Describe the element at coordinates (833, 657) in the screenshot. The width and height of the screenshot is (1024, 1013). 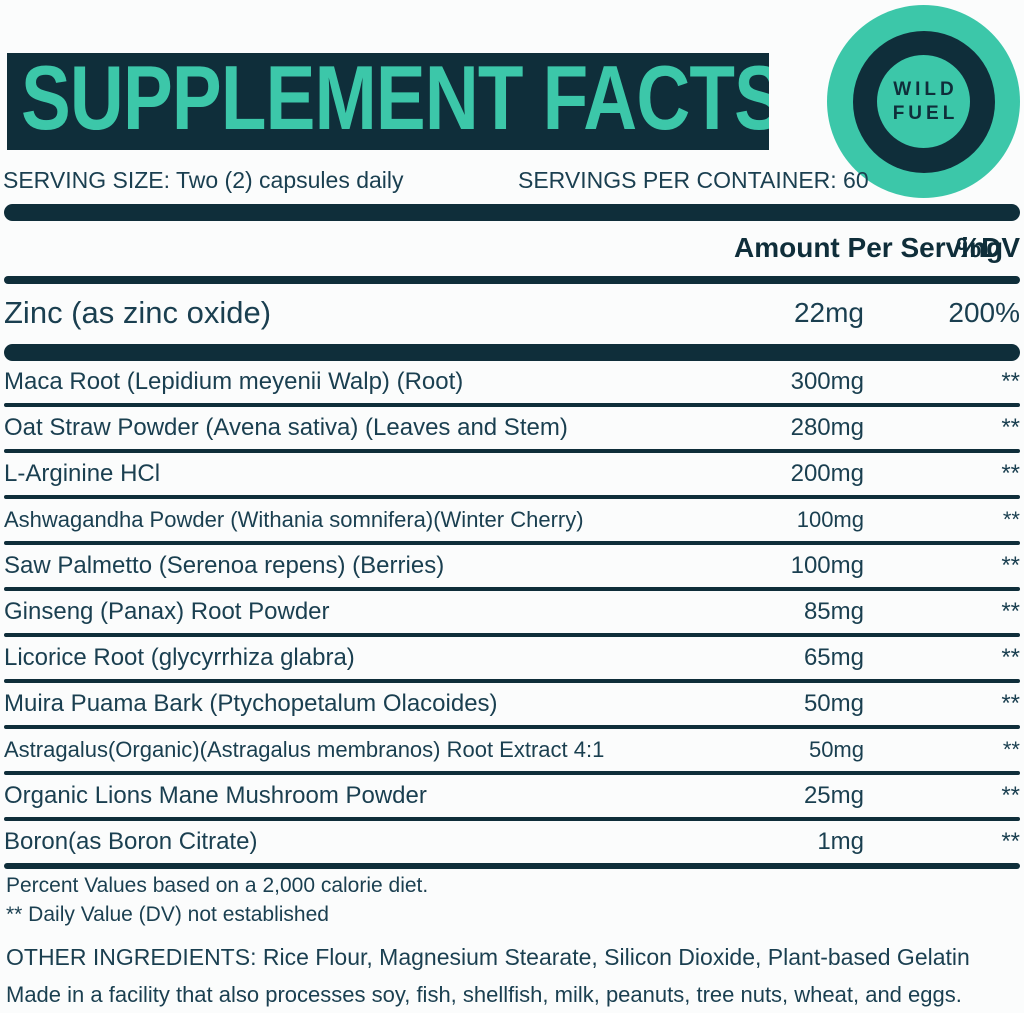
I see `ingredient-amount: 65mg` at that location.